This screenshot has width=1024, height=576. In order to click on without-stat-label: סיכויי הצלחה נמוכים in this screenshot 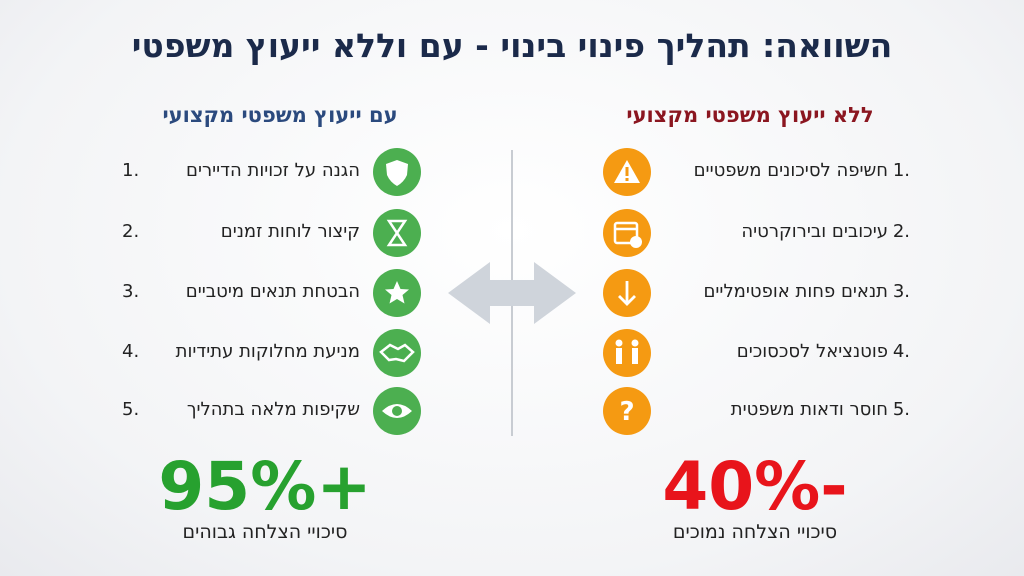, I will do `click(755, 532)`.